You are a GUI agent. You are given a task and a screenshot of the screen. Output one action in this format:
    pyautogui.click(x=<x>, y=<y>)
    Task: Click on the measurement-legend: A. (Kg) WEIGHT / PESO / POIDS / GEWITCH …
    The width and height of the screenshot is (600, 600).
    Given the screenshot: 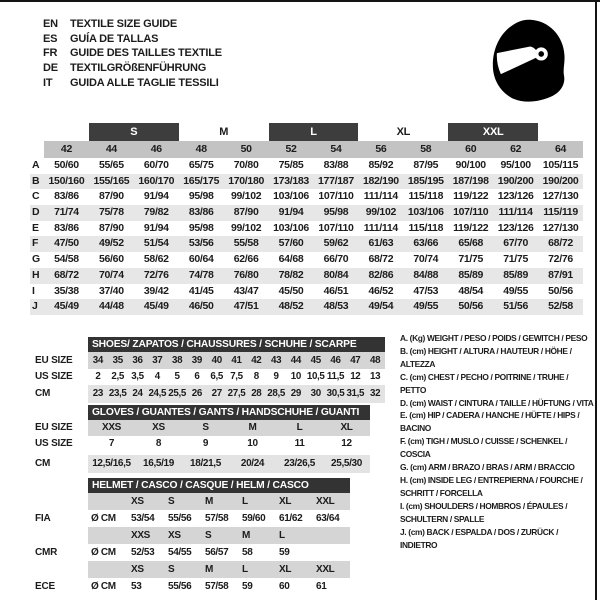 What is the action you would take?
    pyautogui.click(x=498, y=441)
    